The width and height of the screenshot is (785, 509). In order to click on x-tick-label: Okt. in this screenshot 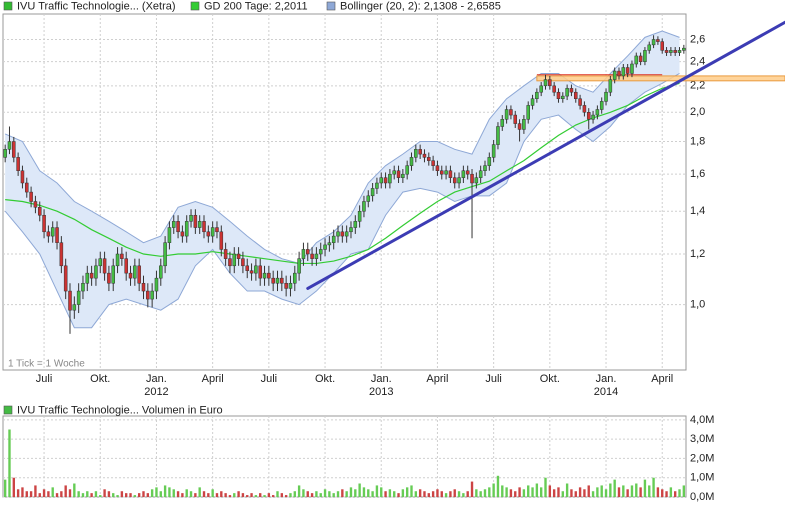, I will do `click(550, 379)`.